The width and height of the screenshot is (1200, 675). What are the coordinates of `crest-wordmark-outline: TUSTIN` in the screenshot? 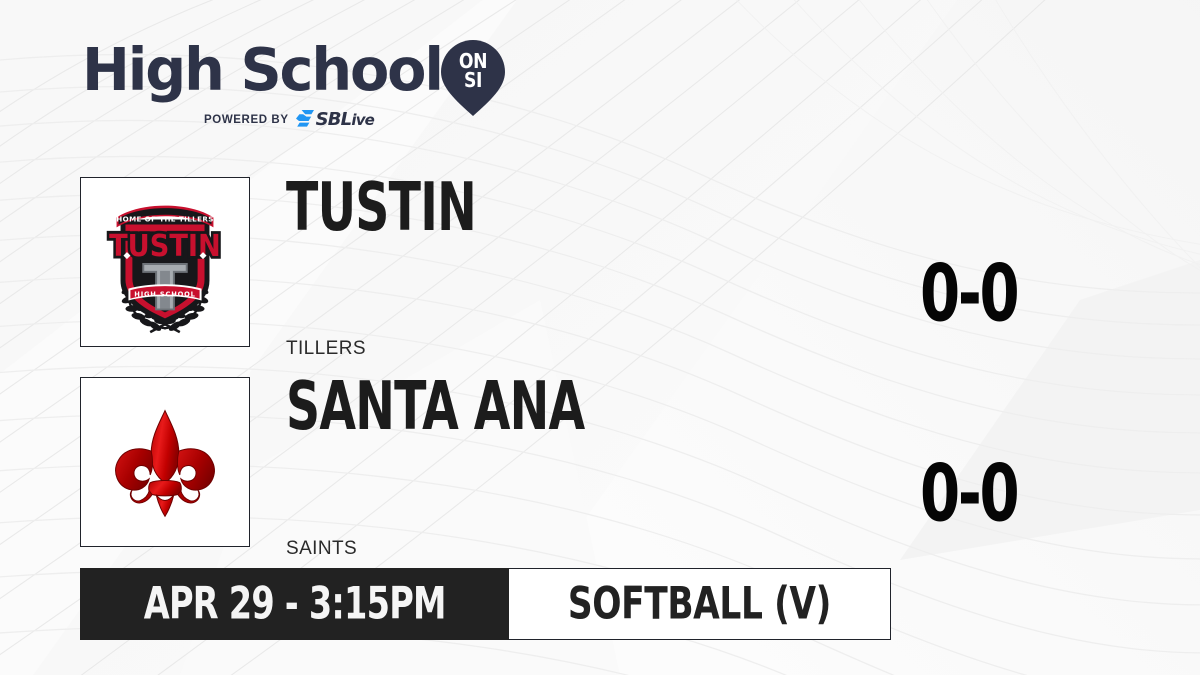 It's located at (165, 246).